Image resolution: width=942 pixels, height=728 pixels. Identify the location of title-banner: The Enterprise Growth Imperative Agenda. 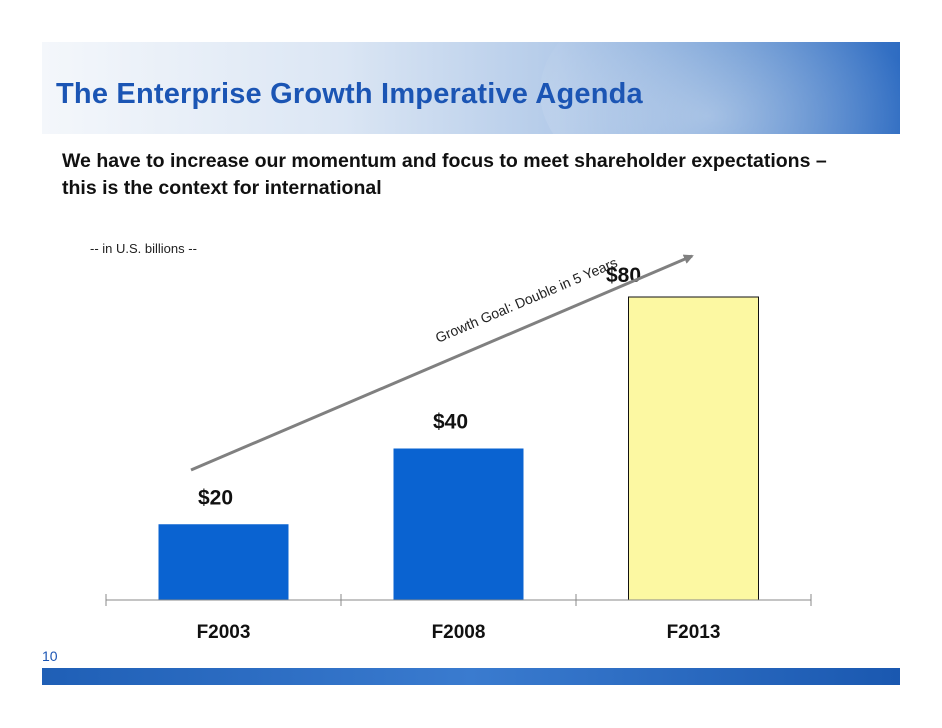
(471, 88).